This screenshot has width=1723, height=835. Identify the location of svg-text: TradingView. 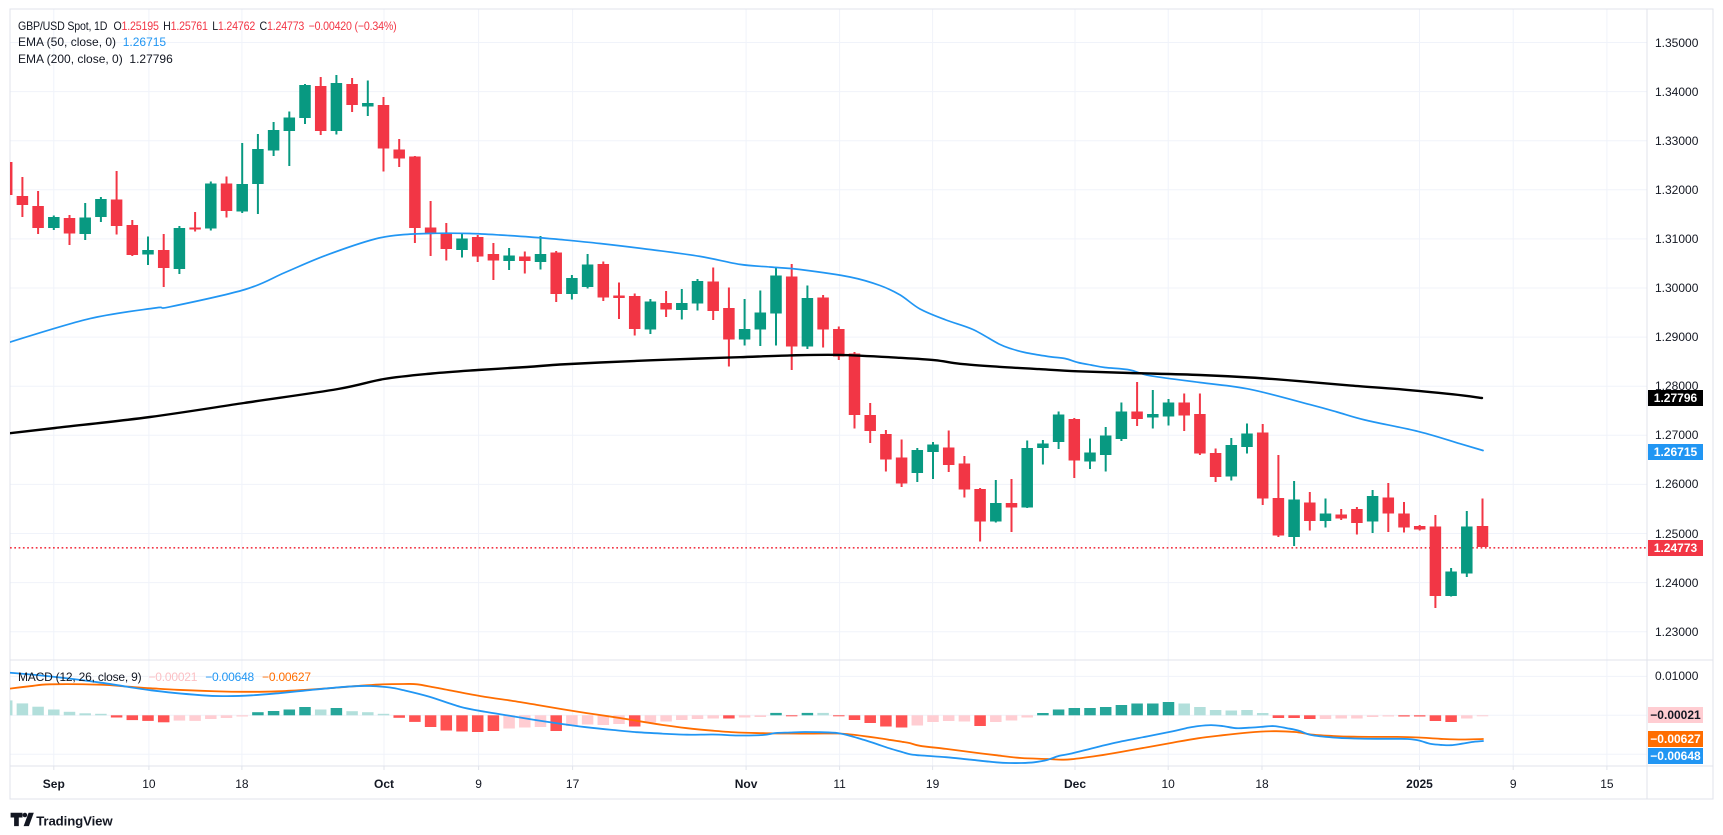
(74, 820).